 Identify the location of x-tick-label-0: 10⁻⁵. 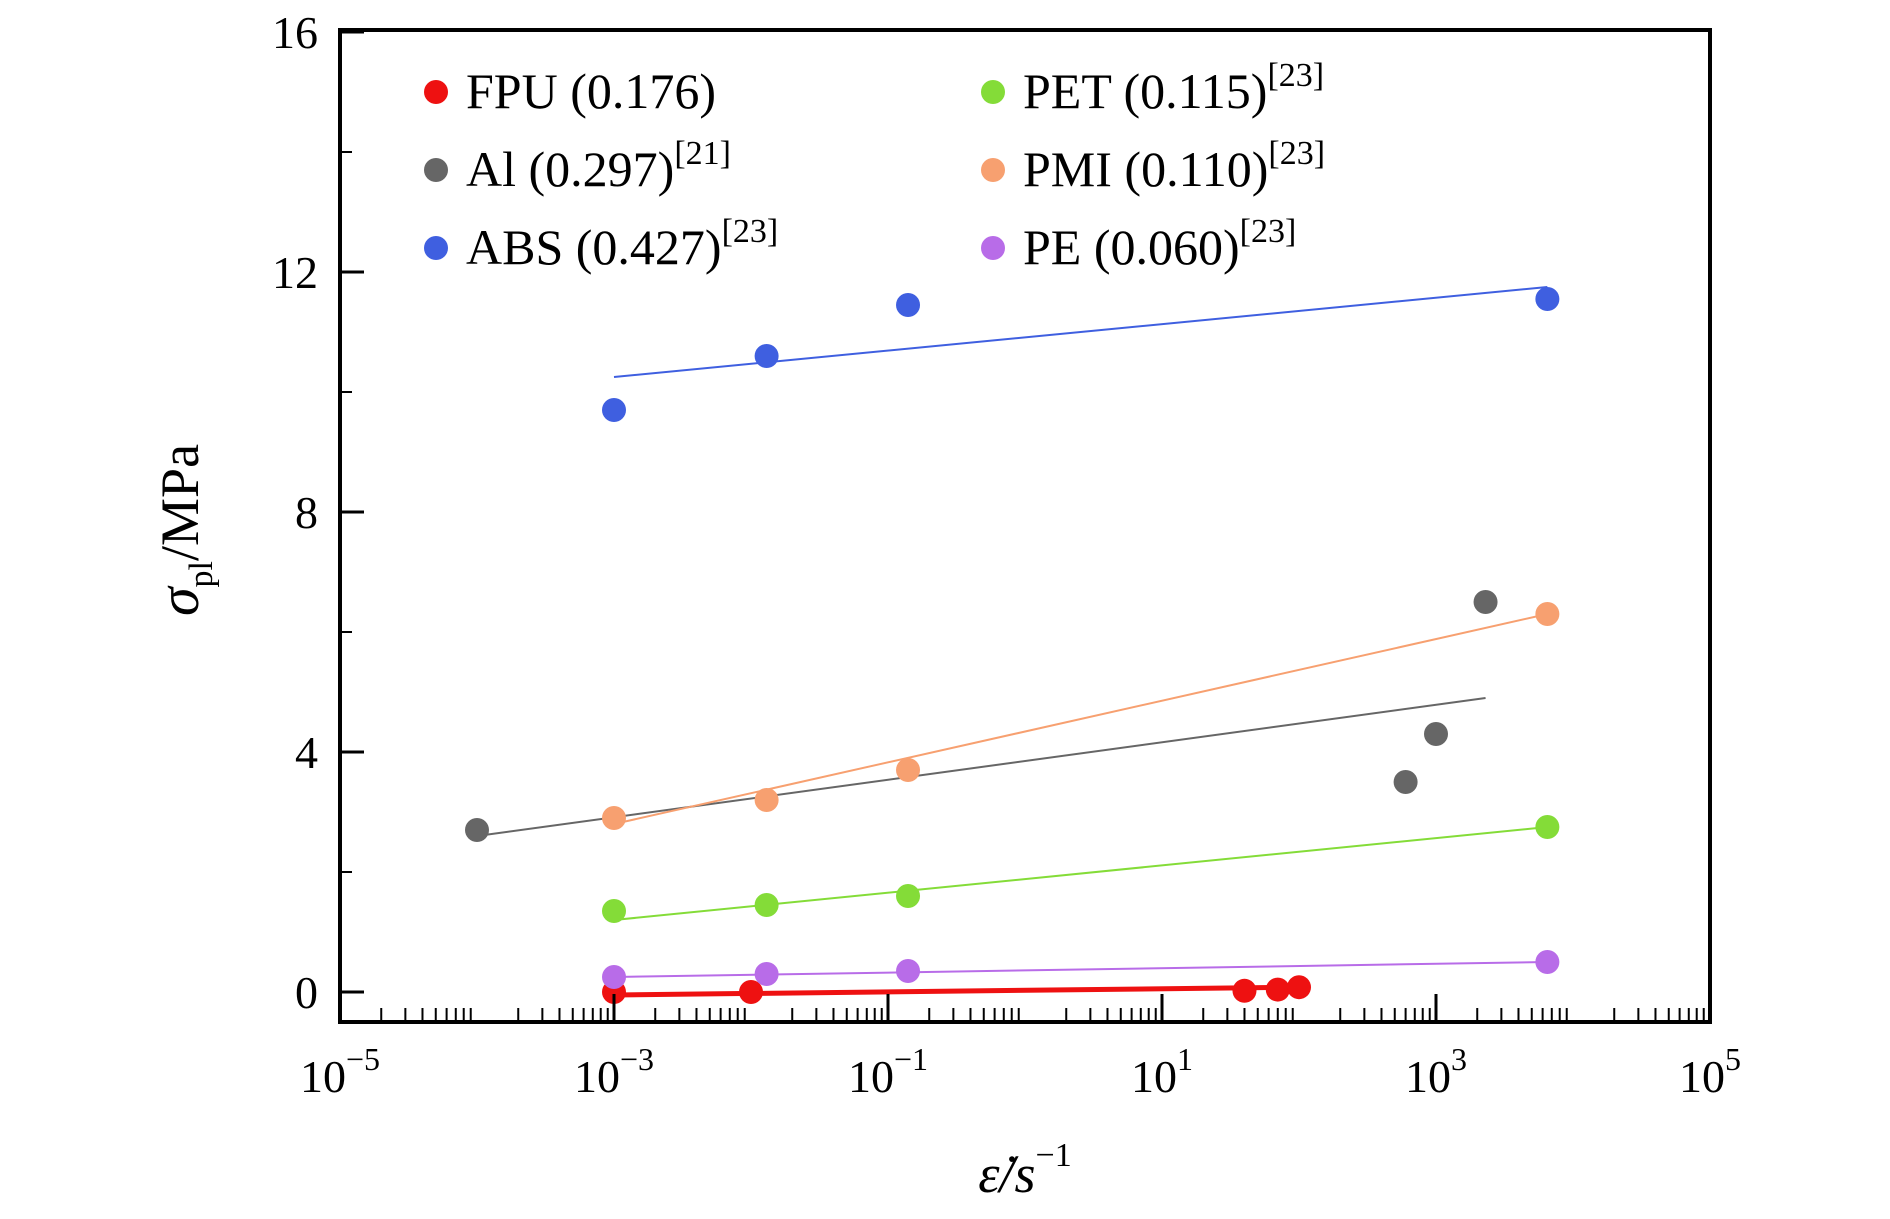
(340, 1071).